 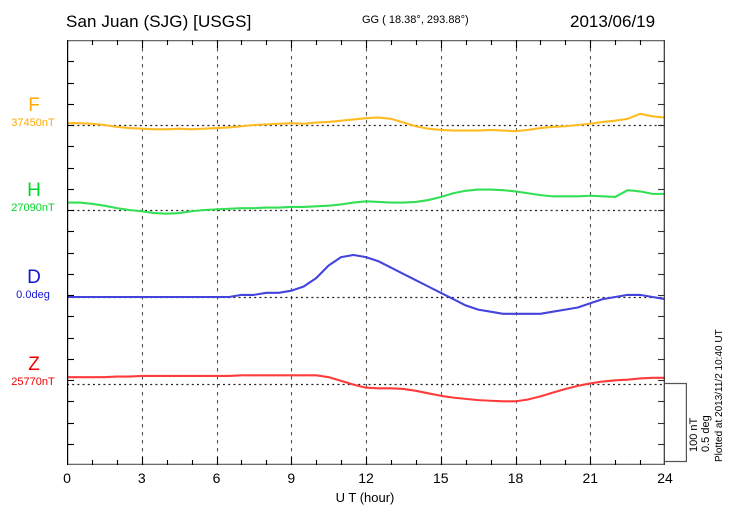 What do you see at coordinates (159, 21) in the screenshot?
I see `page-title: San Juan (SJG) [USGS]` at bounding box center [159, 21].